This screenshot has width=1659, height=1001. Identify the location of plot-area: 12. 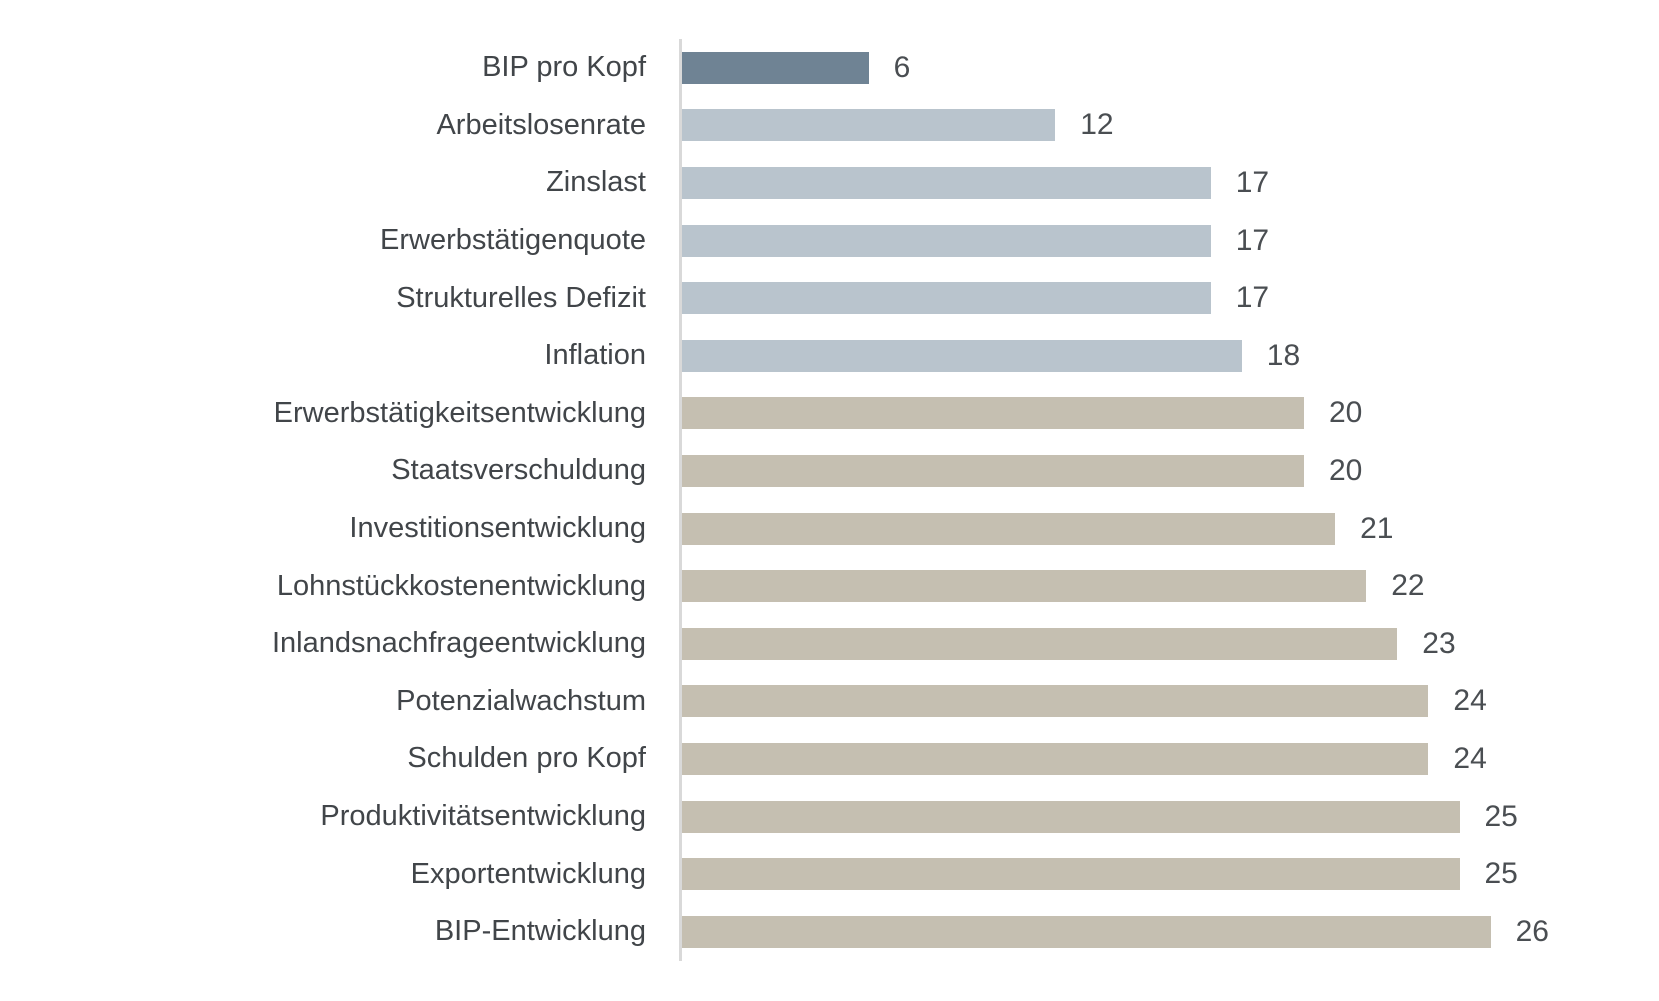
(1169, 126).